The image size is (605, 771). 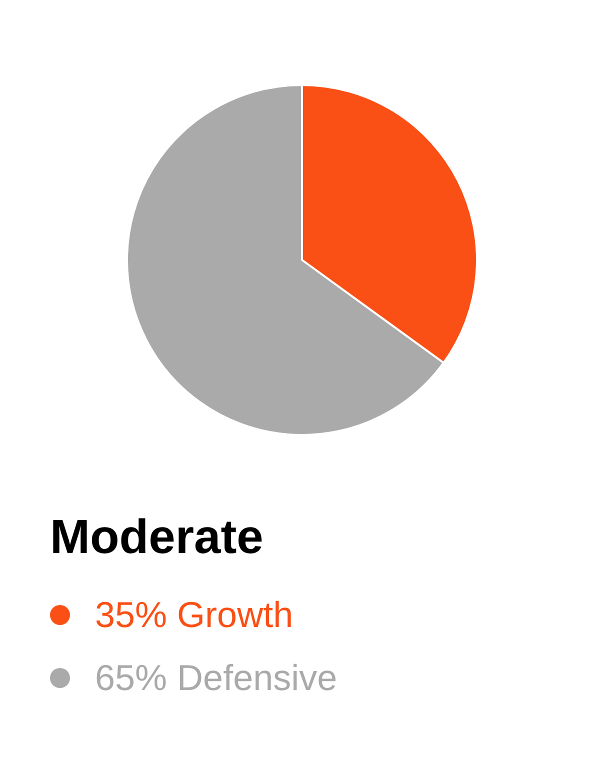 What do you see at coordinates (157, 537) in the screenshot?
I see `text: Moderate` at bounding box center [157, 537].